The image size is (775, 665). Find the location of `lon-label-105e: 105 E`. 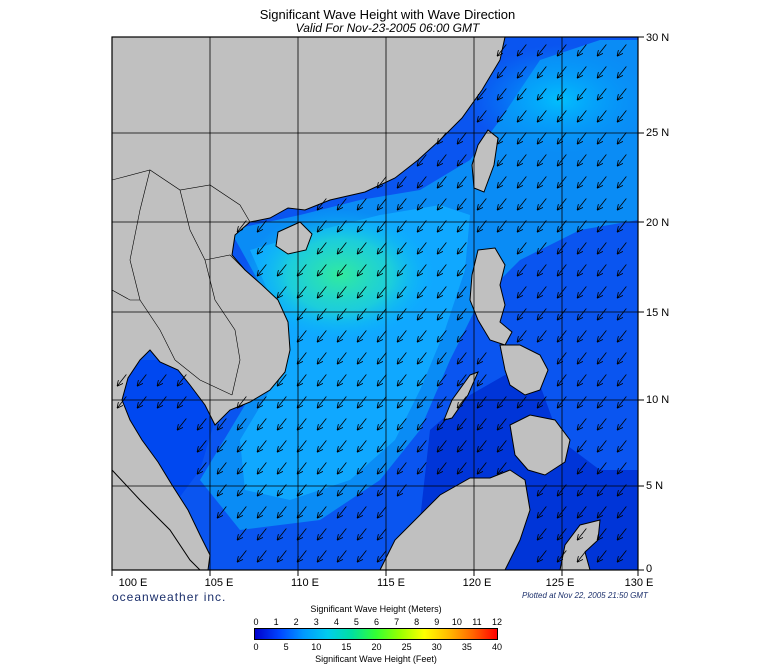

lon-label-105e: 105 E is located at coordinates (219, 583).